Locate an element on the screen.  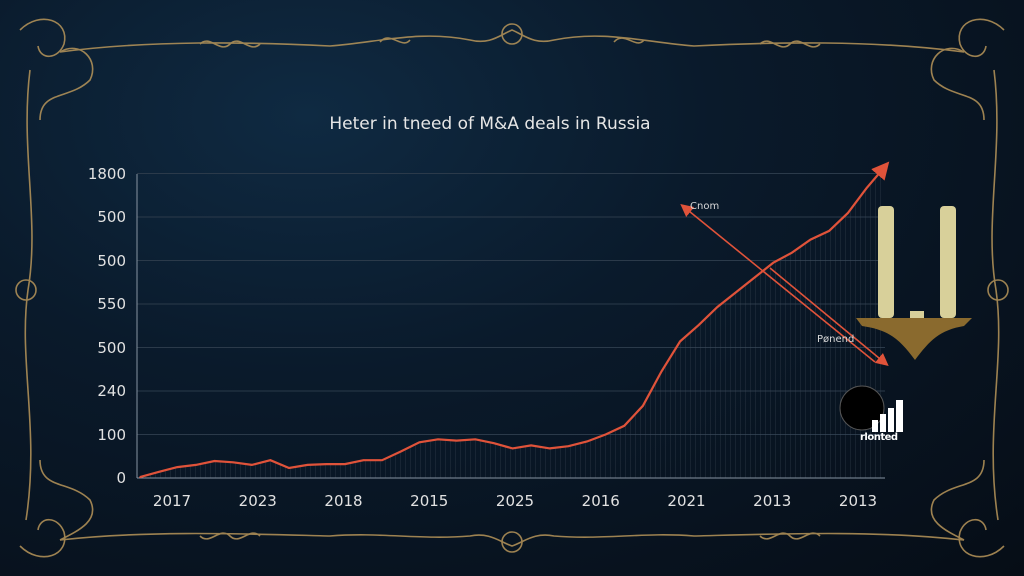
y-tick-label: 100 is located at coordinates (111, 434).